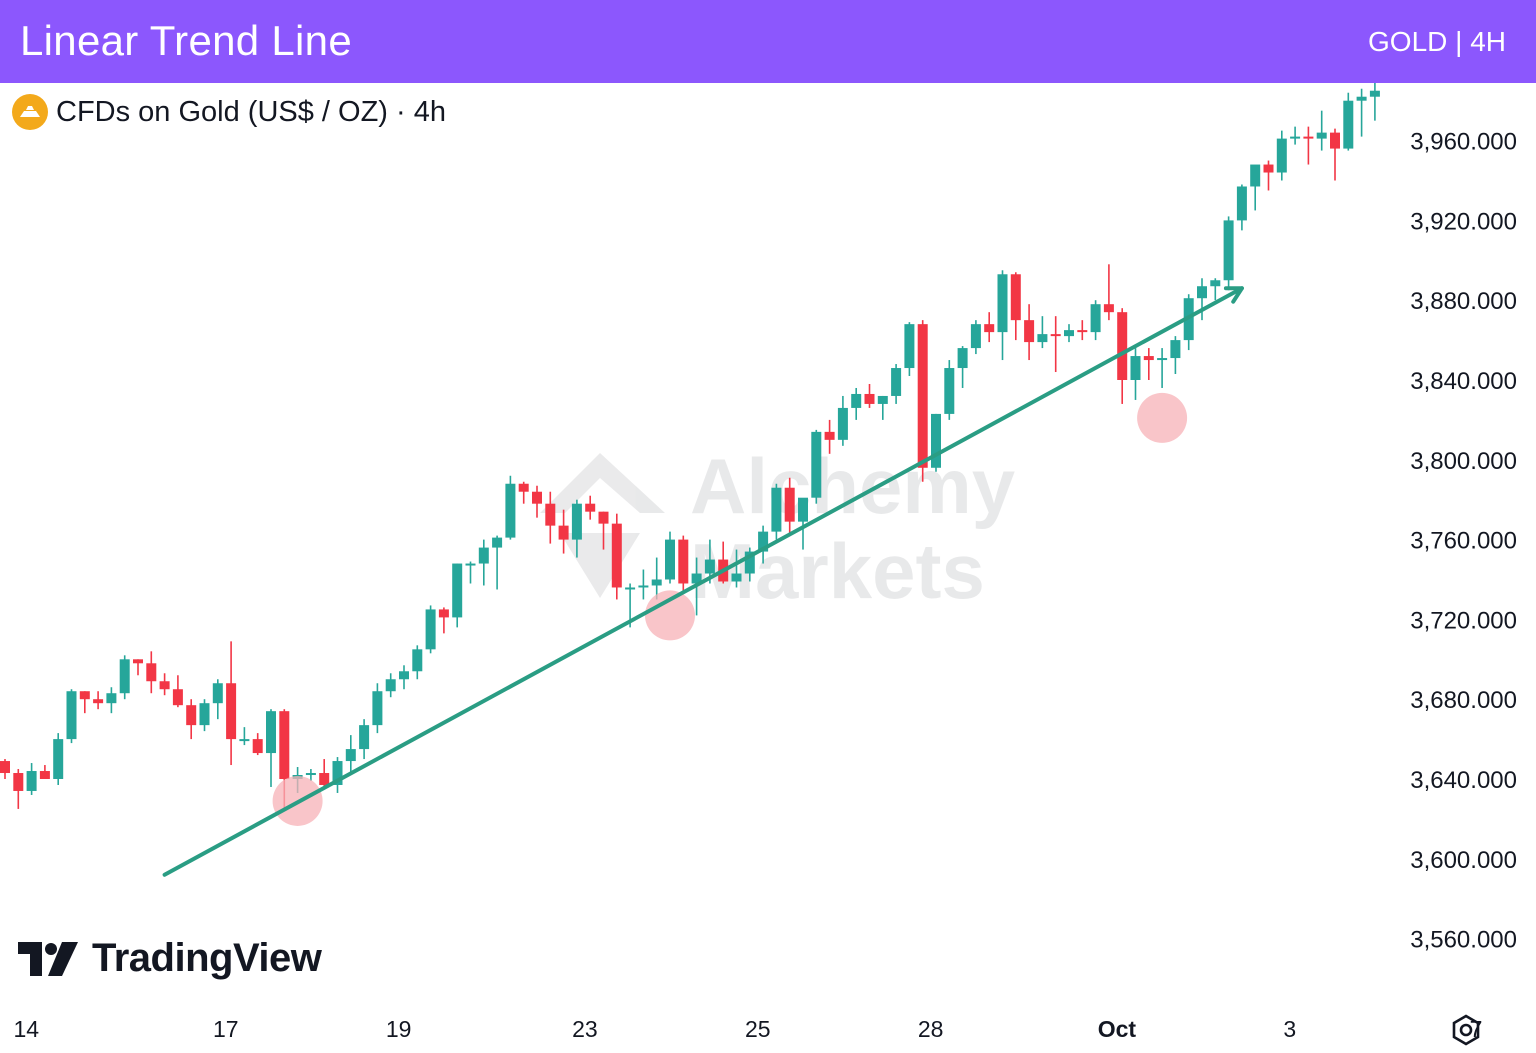 The image size is (1536, 1053). What do you see at coordinates (399, 1029) in the screenshot?
I see `x-tick-label: 19` at bounding box center [399, 1029].